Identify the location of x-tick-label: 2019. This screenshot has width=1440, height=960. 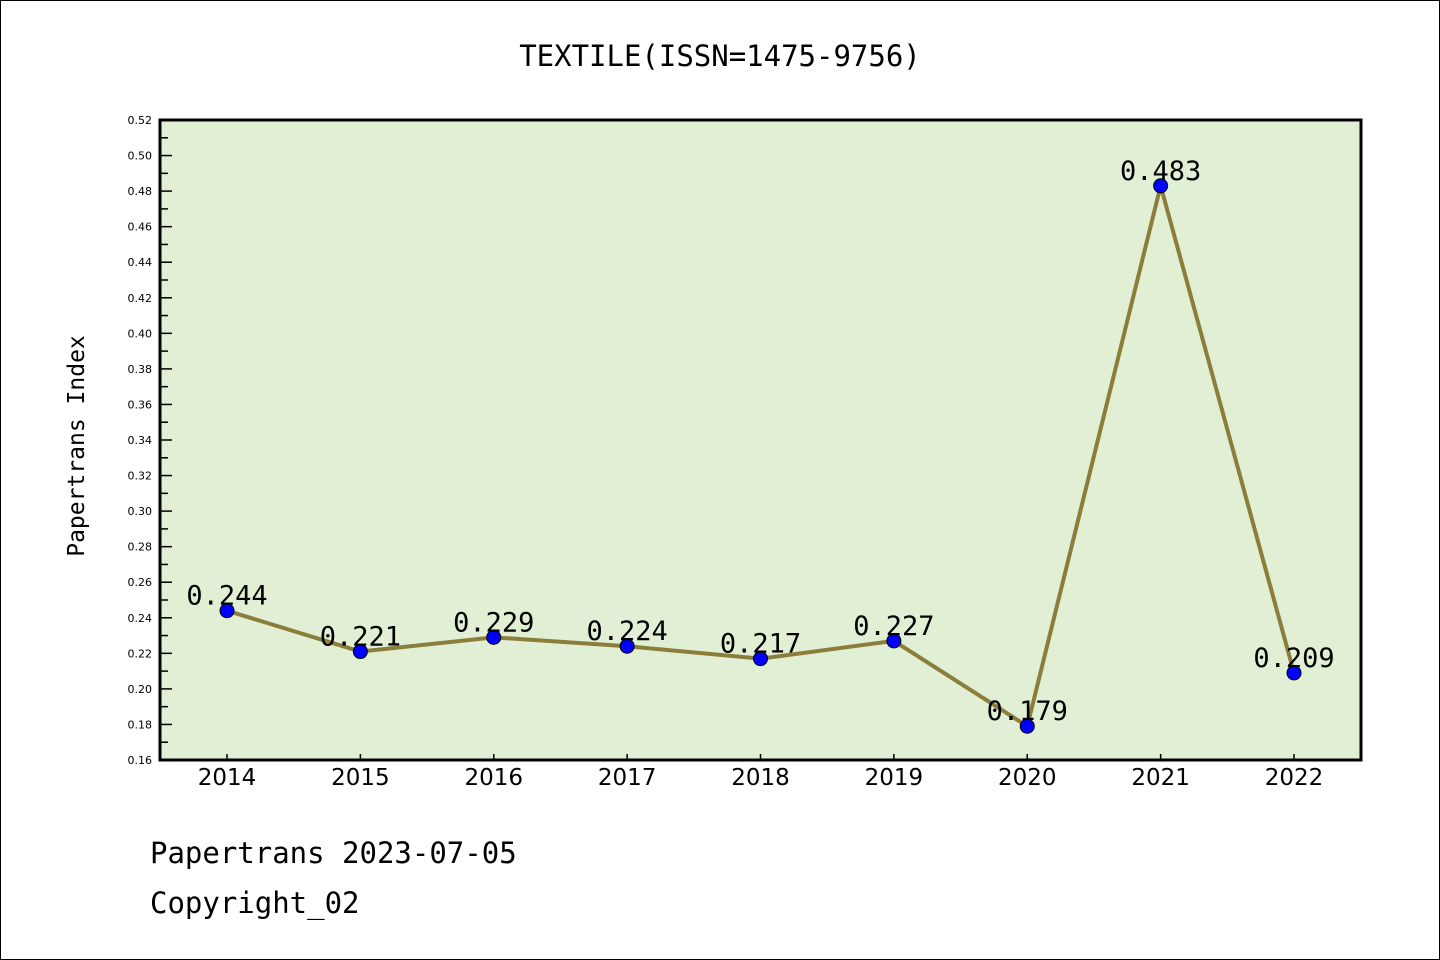
(894, 778).